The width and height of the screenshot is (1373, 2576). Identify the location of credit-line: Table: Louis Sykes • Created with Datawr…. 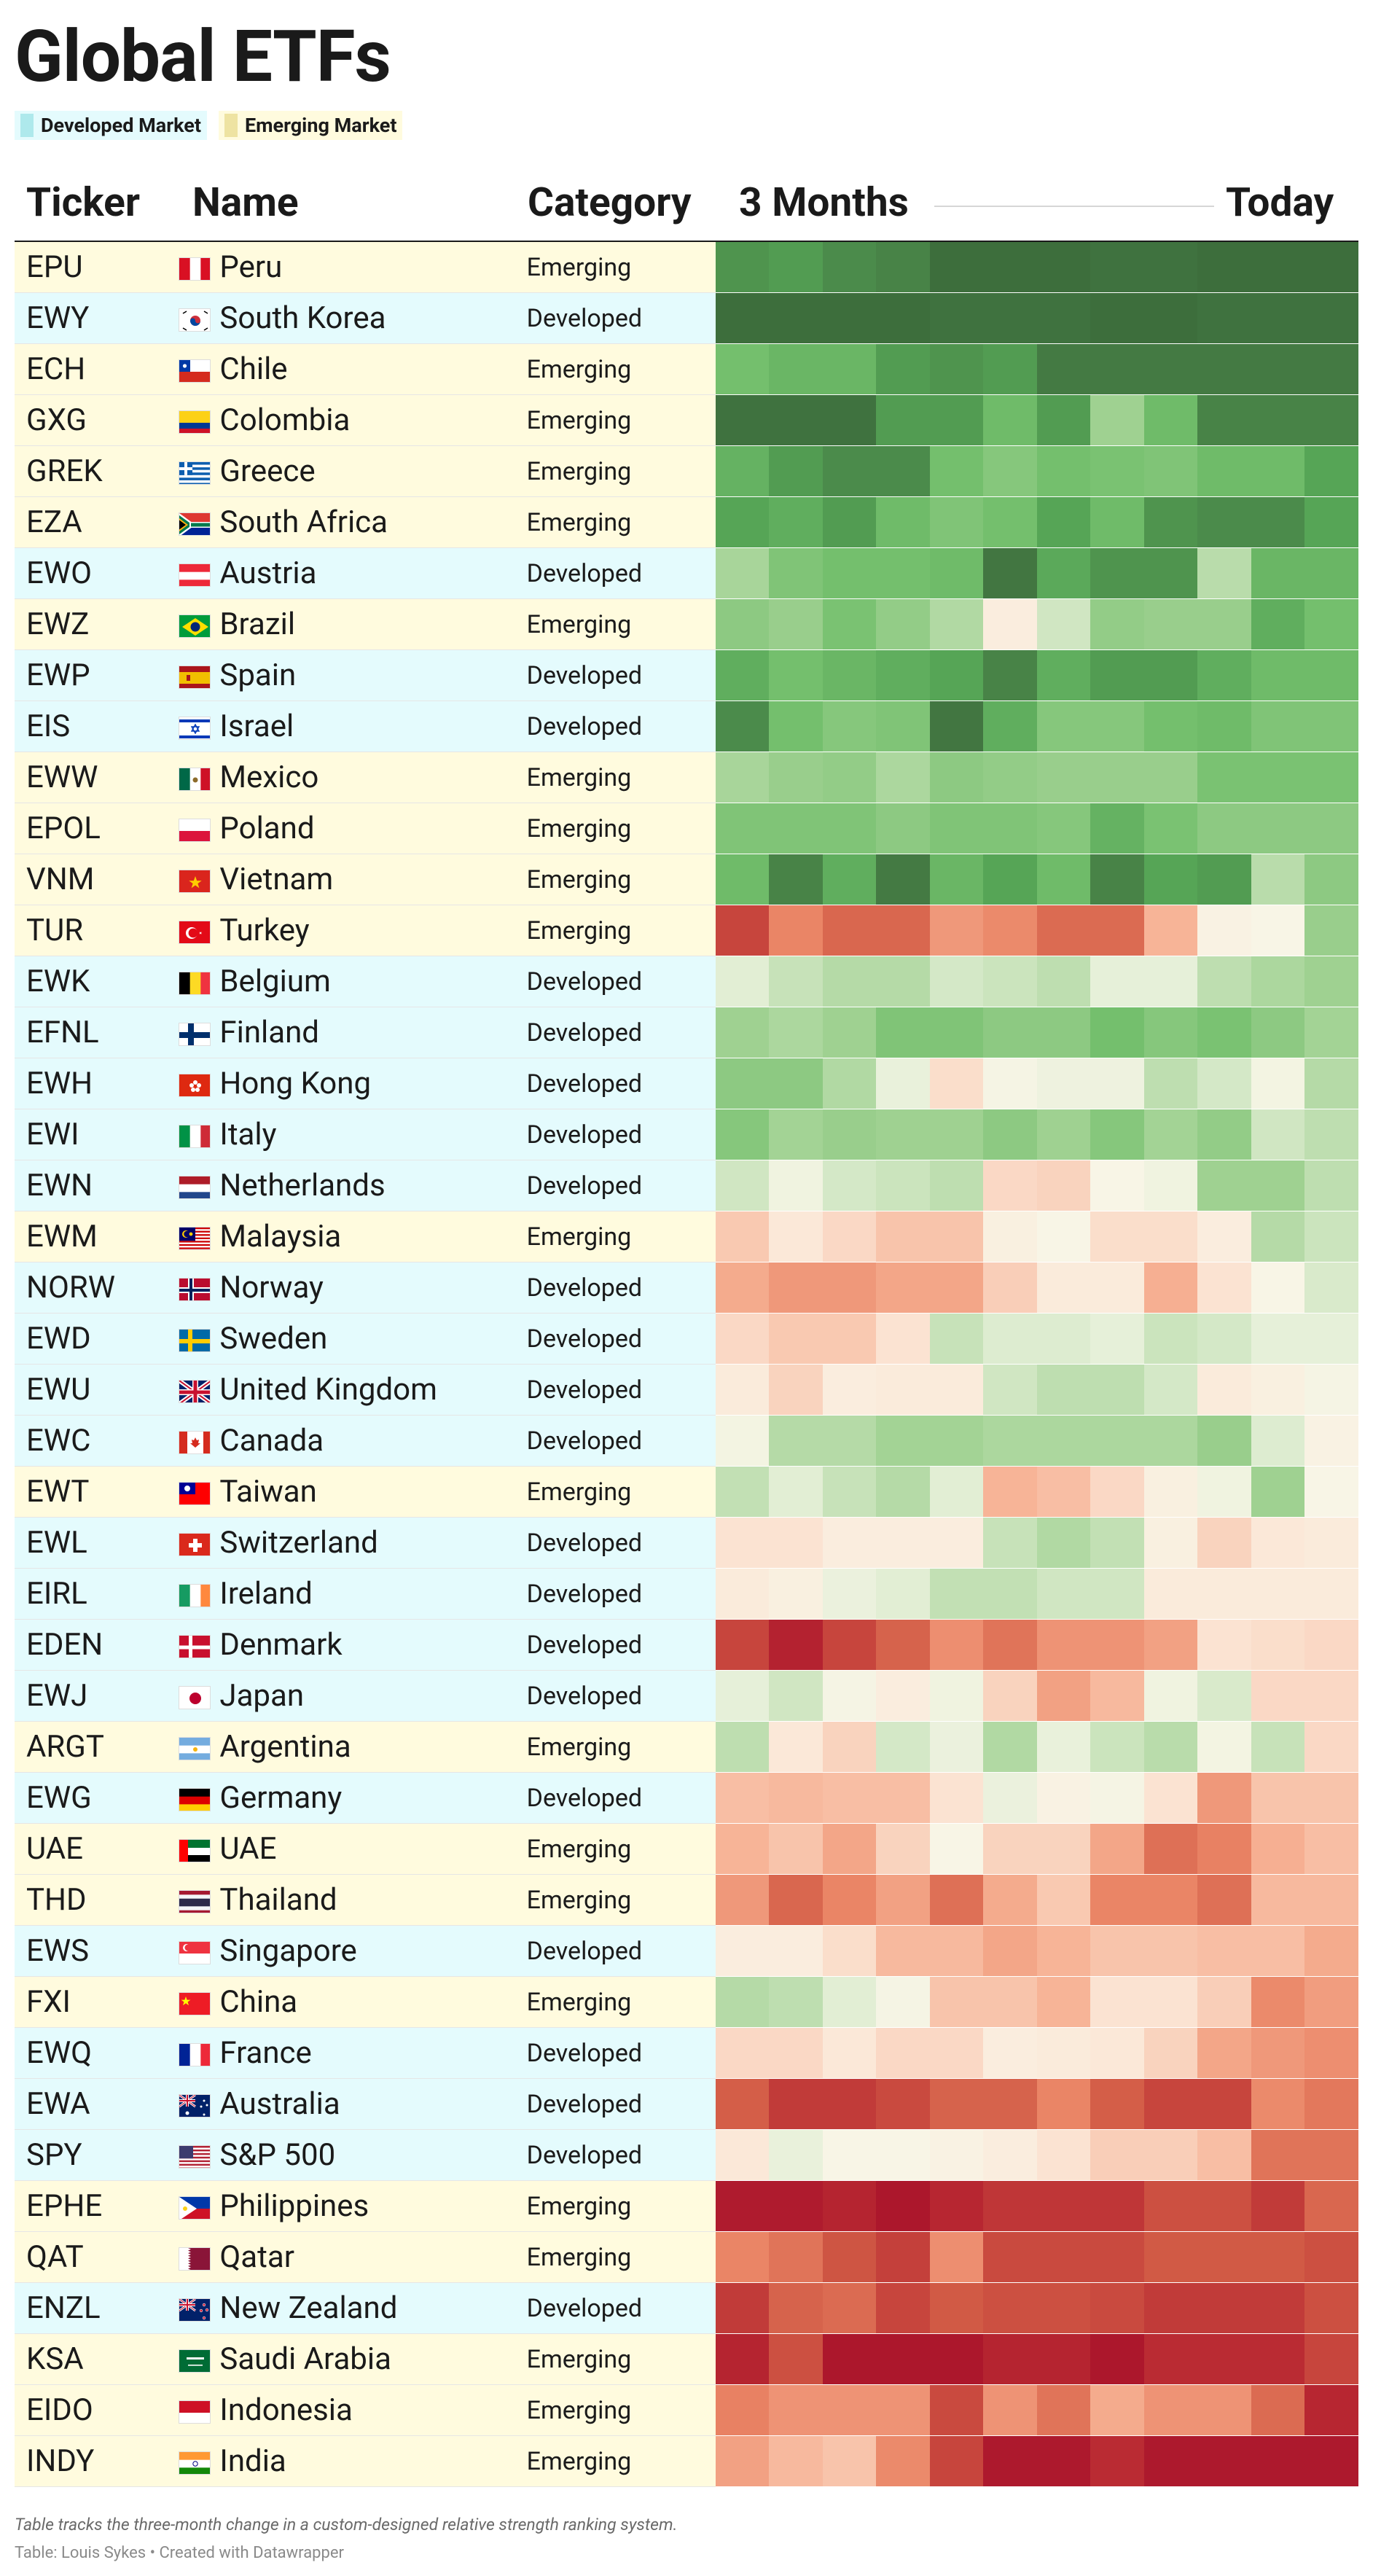
(179, 2553).